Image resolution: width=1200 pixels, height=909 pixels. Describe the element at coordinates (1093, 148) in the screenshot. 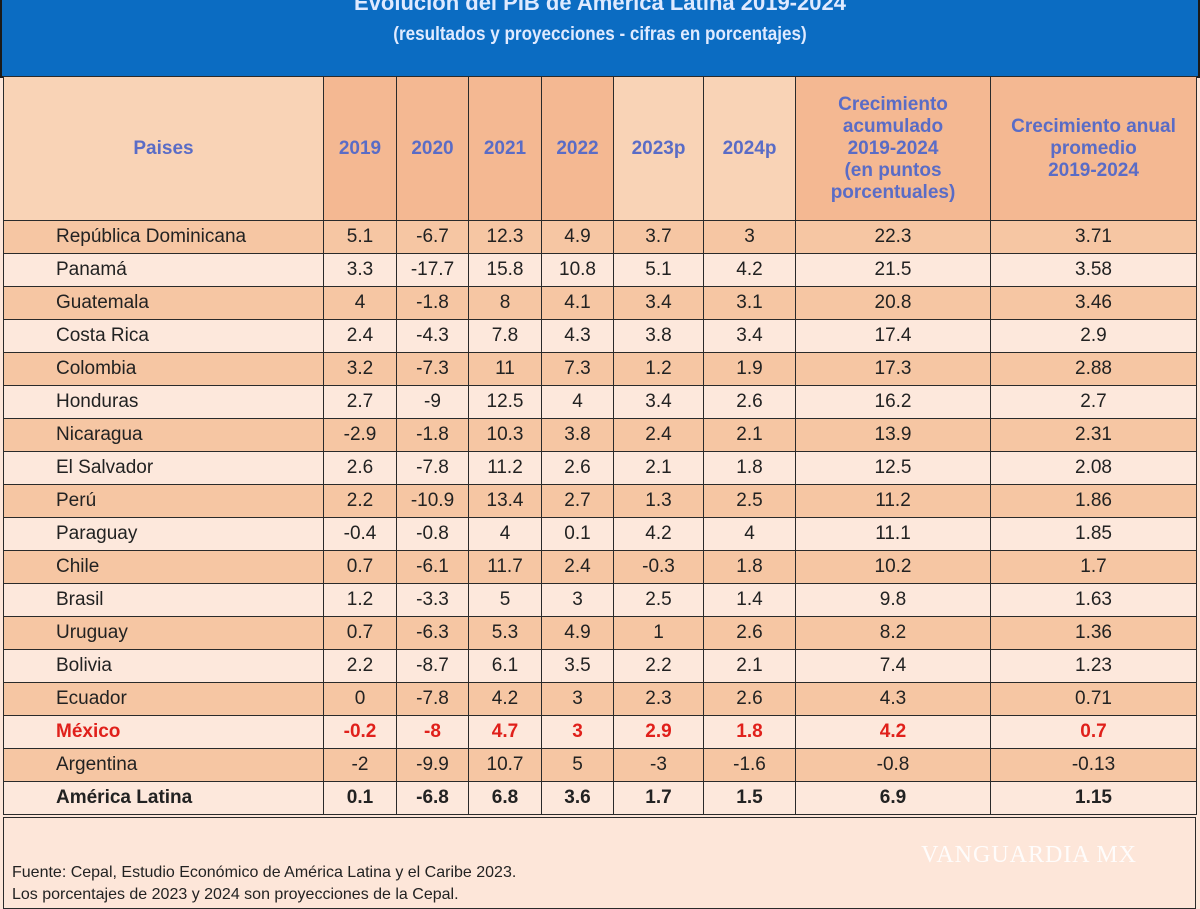

I see `header-line: promedio` at that location.